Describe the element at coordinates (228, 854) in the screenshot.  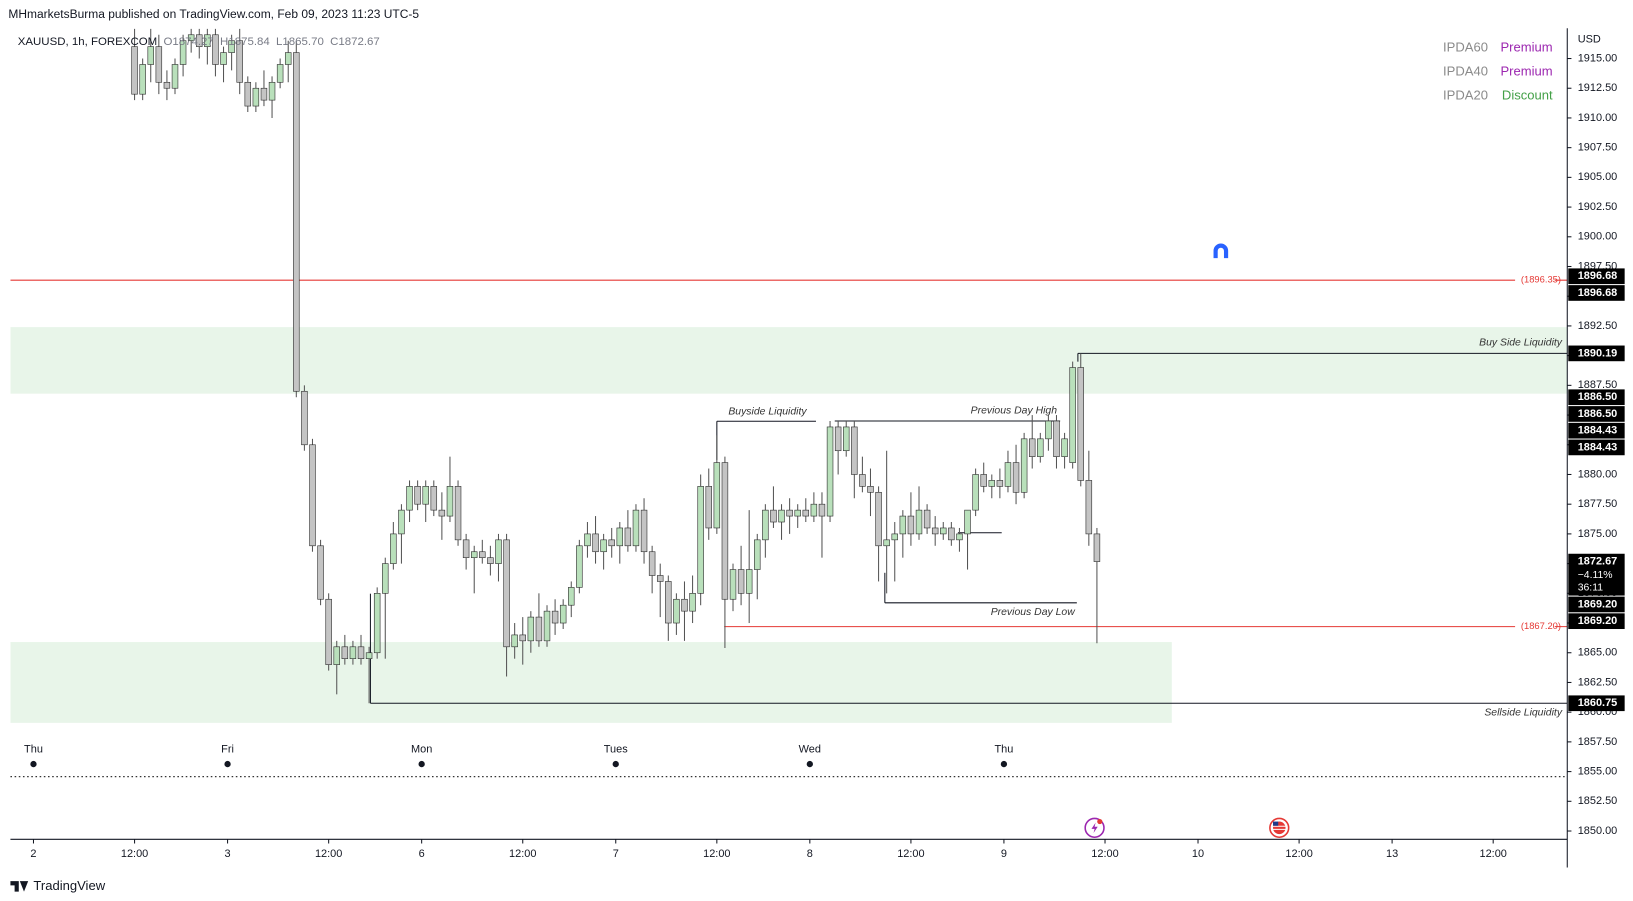
I see `x-tick-label: 3` at that location.